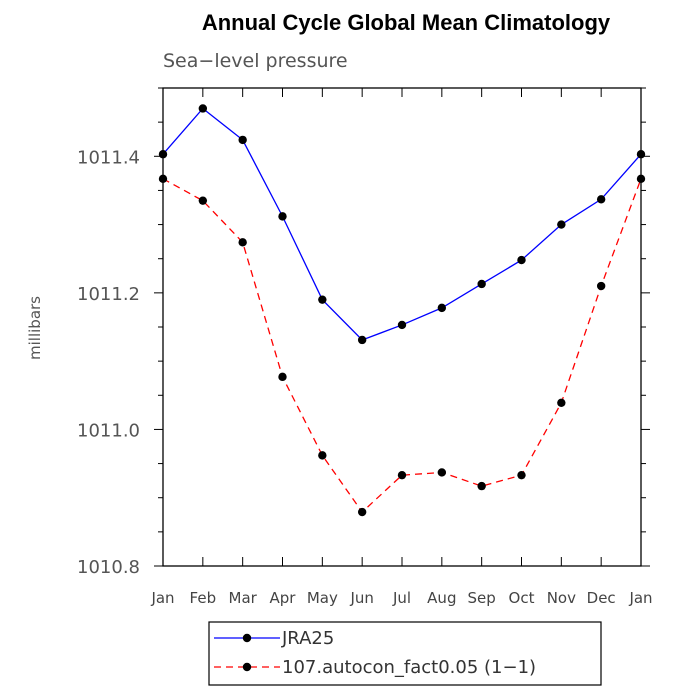  Describe the element at coordinates (482, 598) in the screenshot. I see `x-tick-label: Sep` at that location.